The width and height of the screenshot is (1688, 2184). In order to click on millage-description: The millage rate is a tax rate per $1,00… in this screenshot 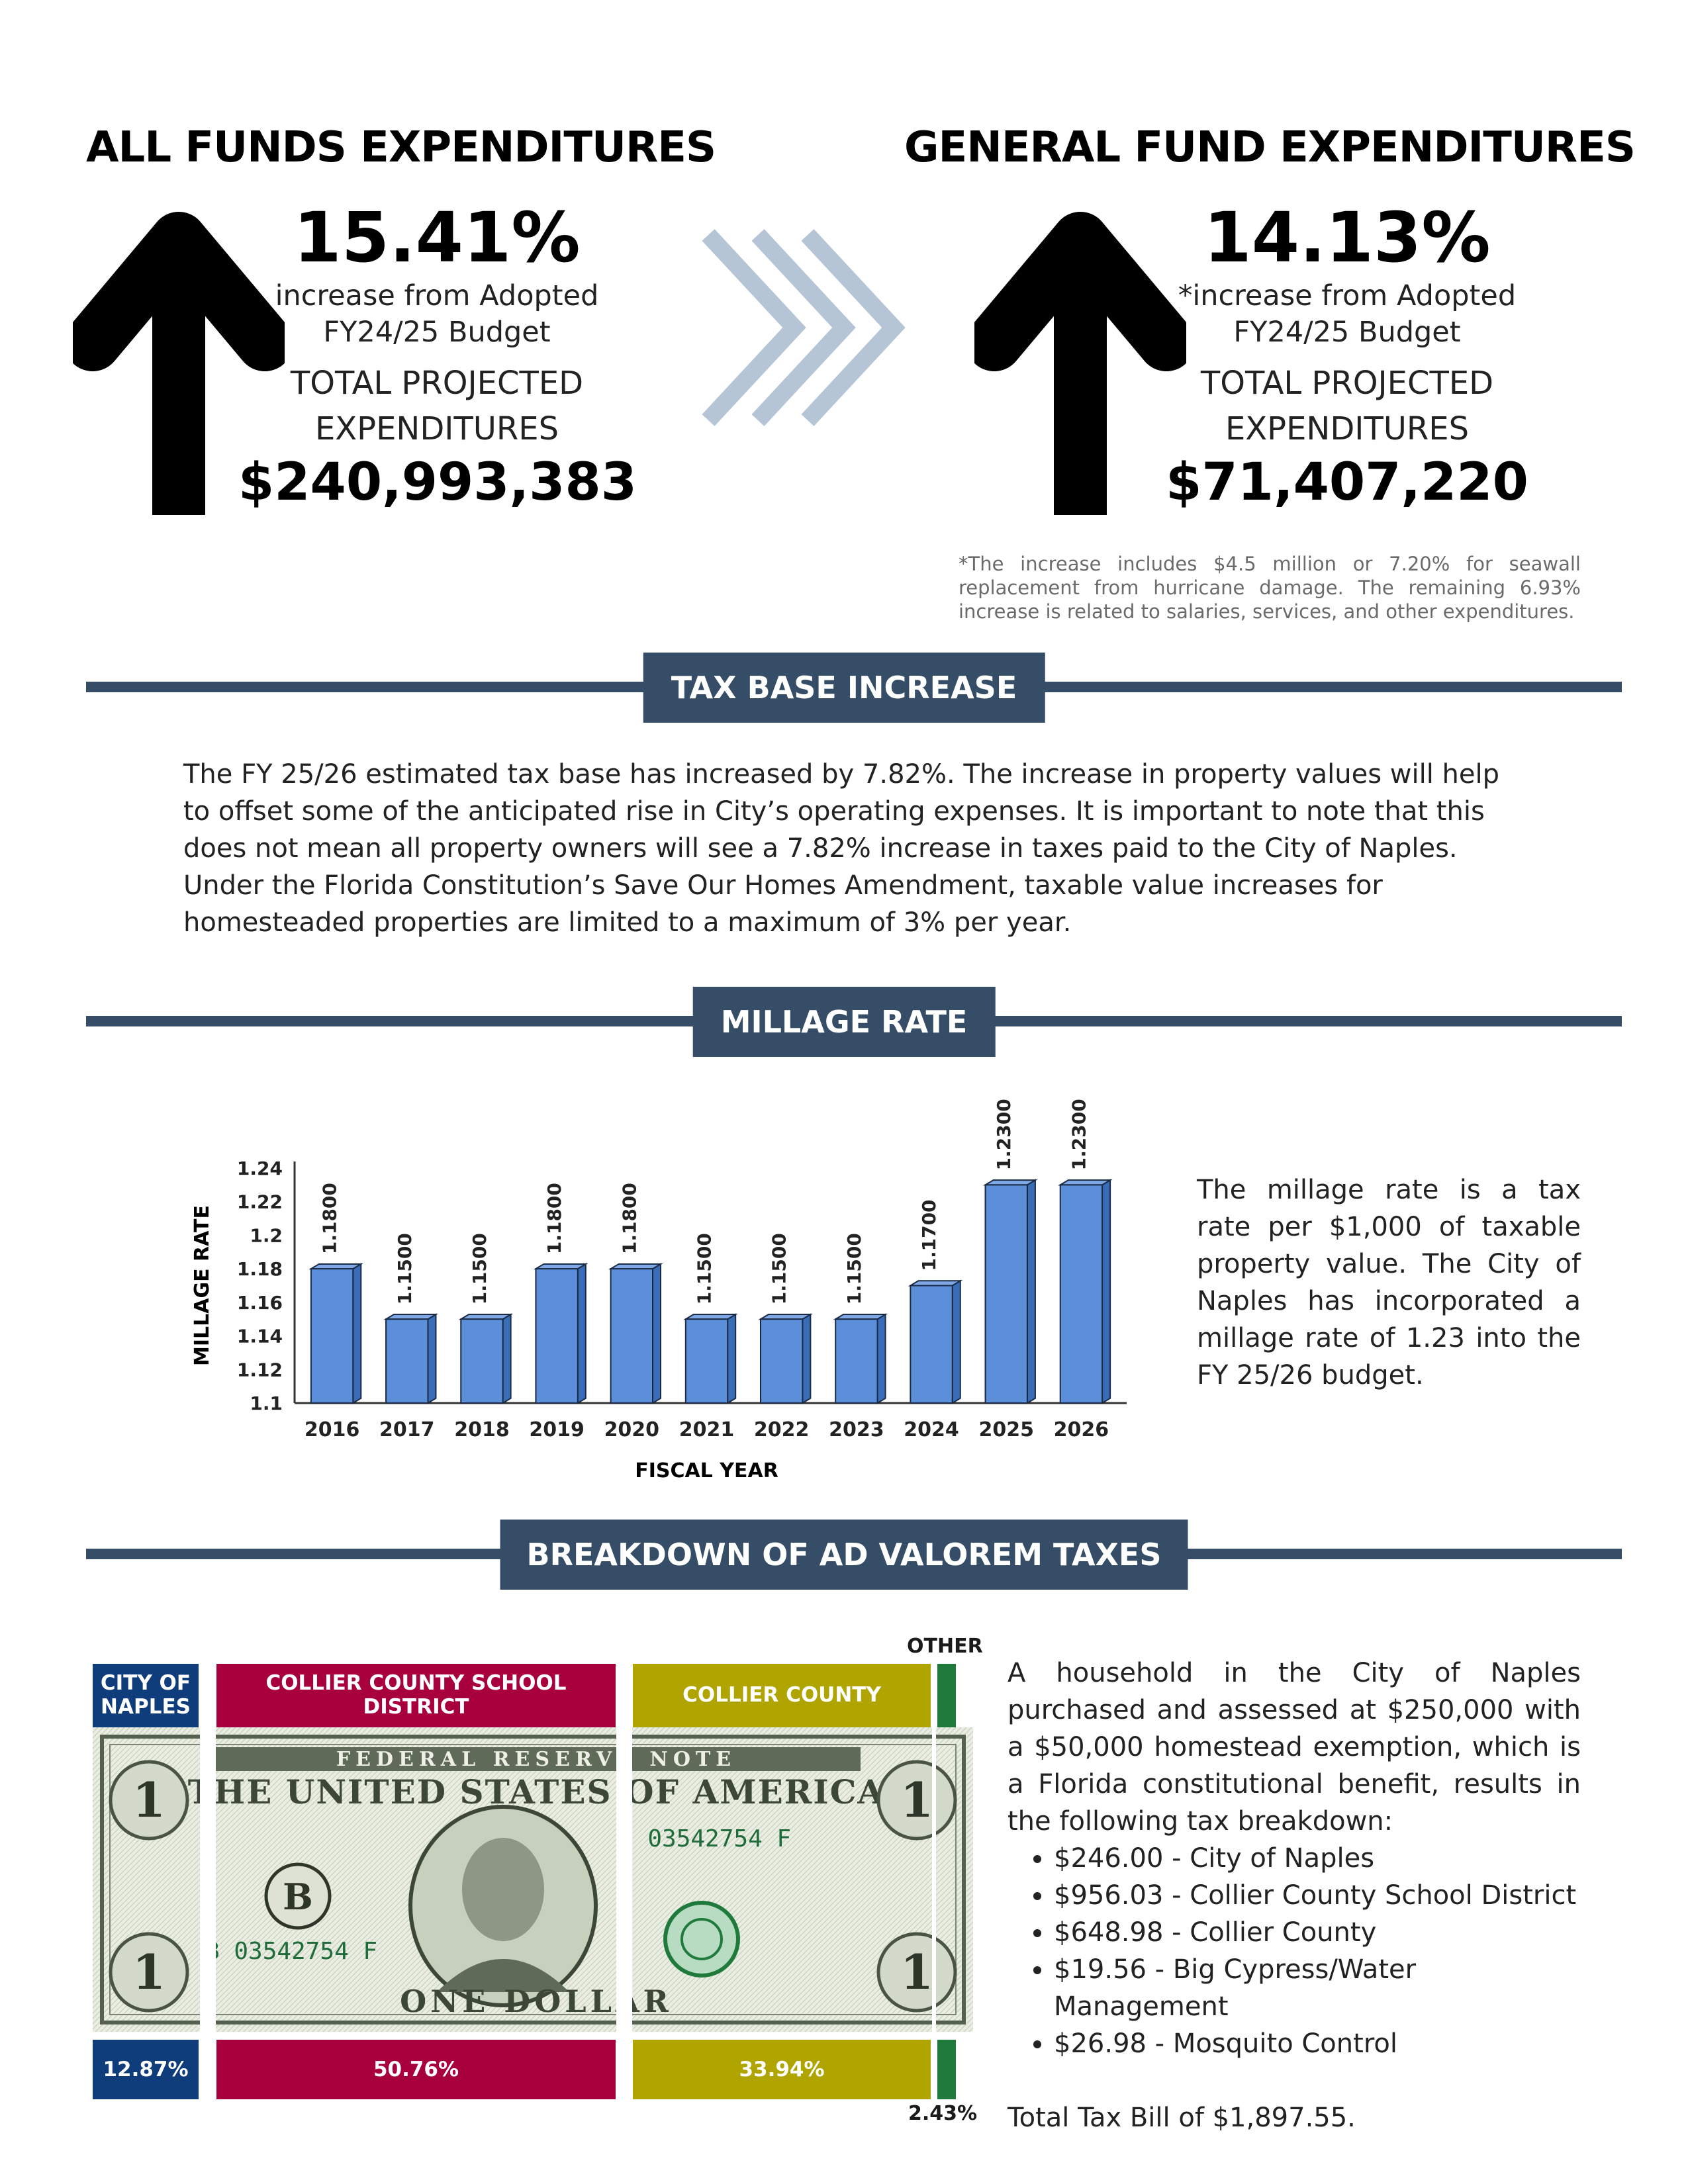, I will do `click(1389, 1282)`.